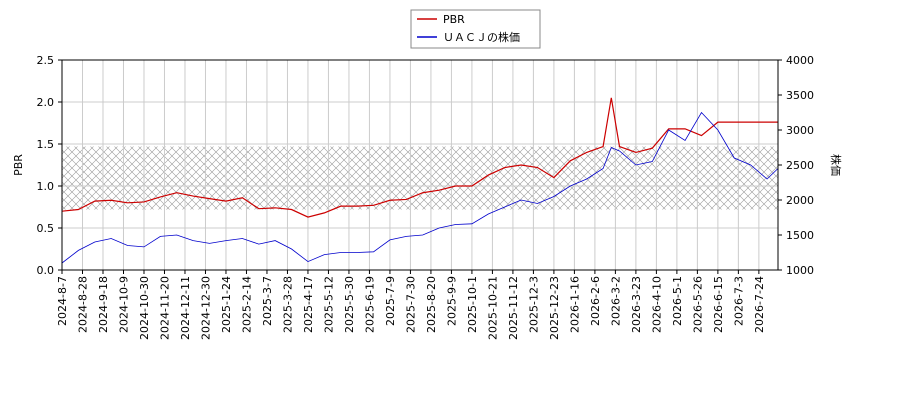 The image size is (900, 404). Describe the element at coordinates (46, 270) in the screenshot. I see `y-tick-label: 0.0` at that location.